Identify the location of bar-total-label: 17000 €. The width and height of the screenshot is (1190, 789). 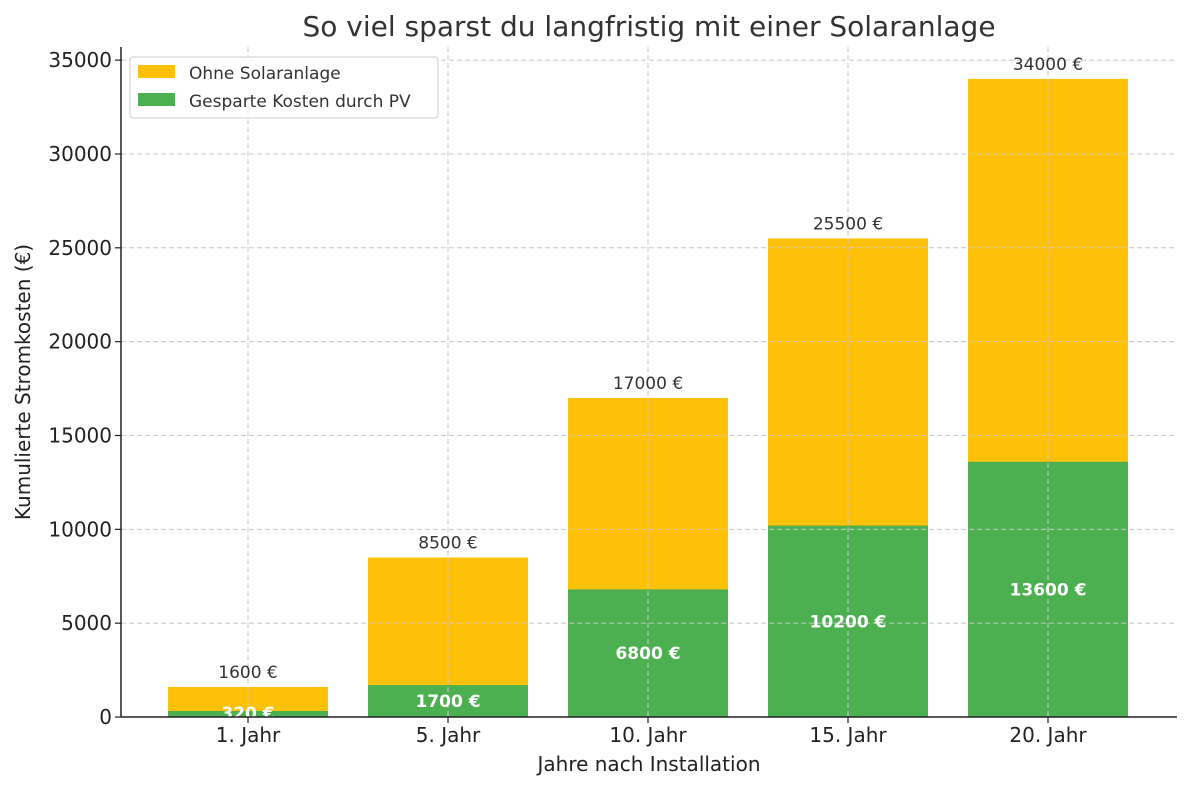
(648, 384).